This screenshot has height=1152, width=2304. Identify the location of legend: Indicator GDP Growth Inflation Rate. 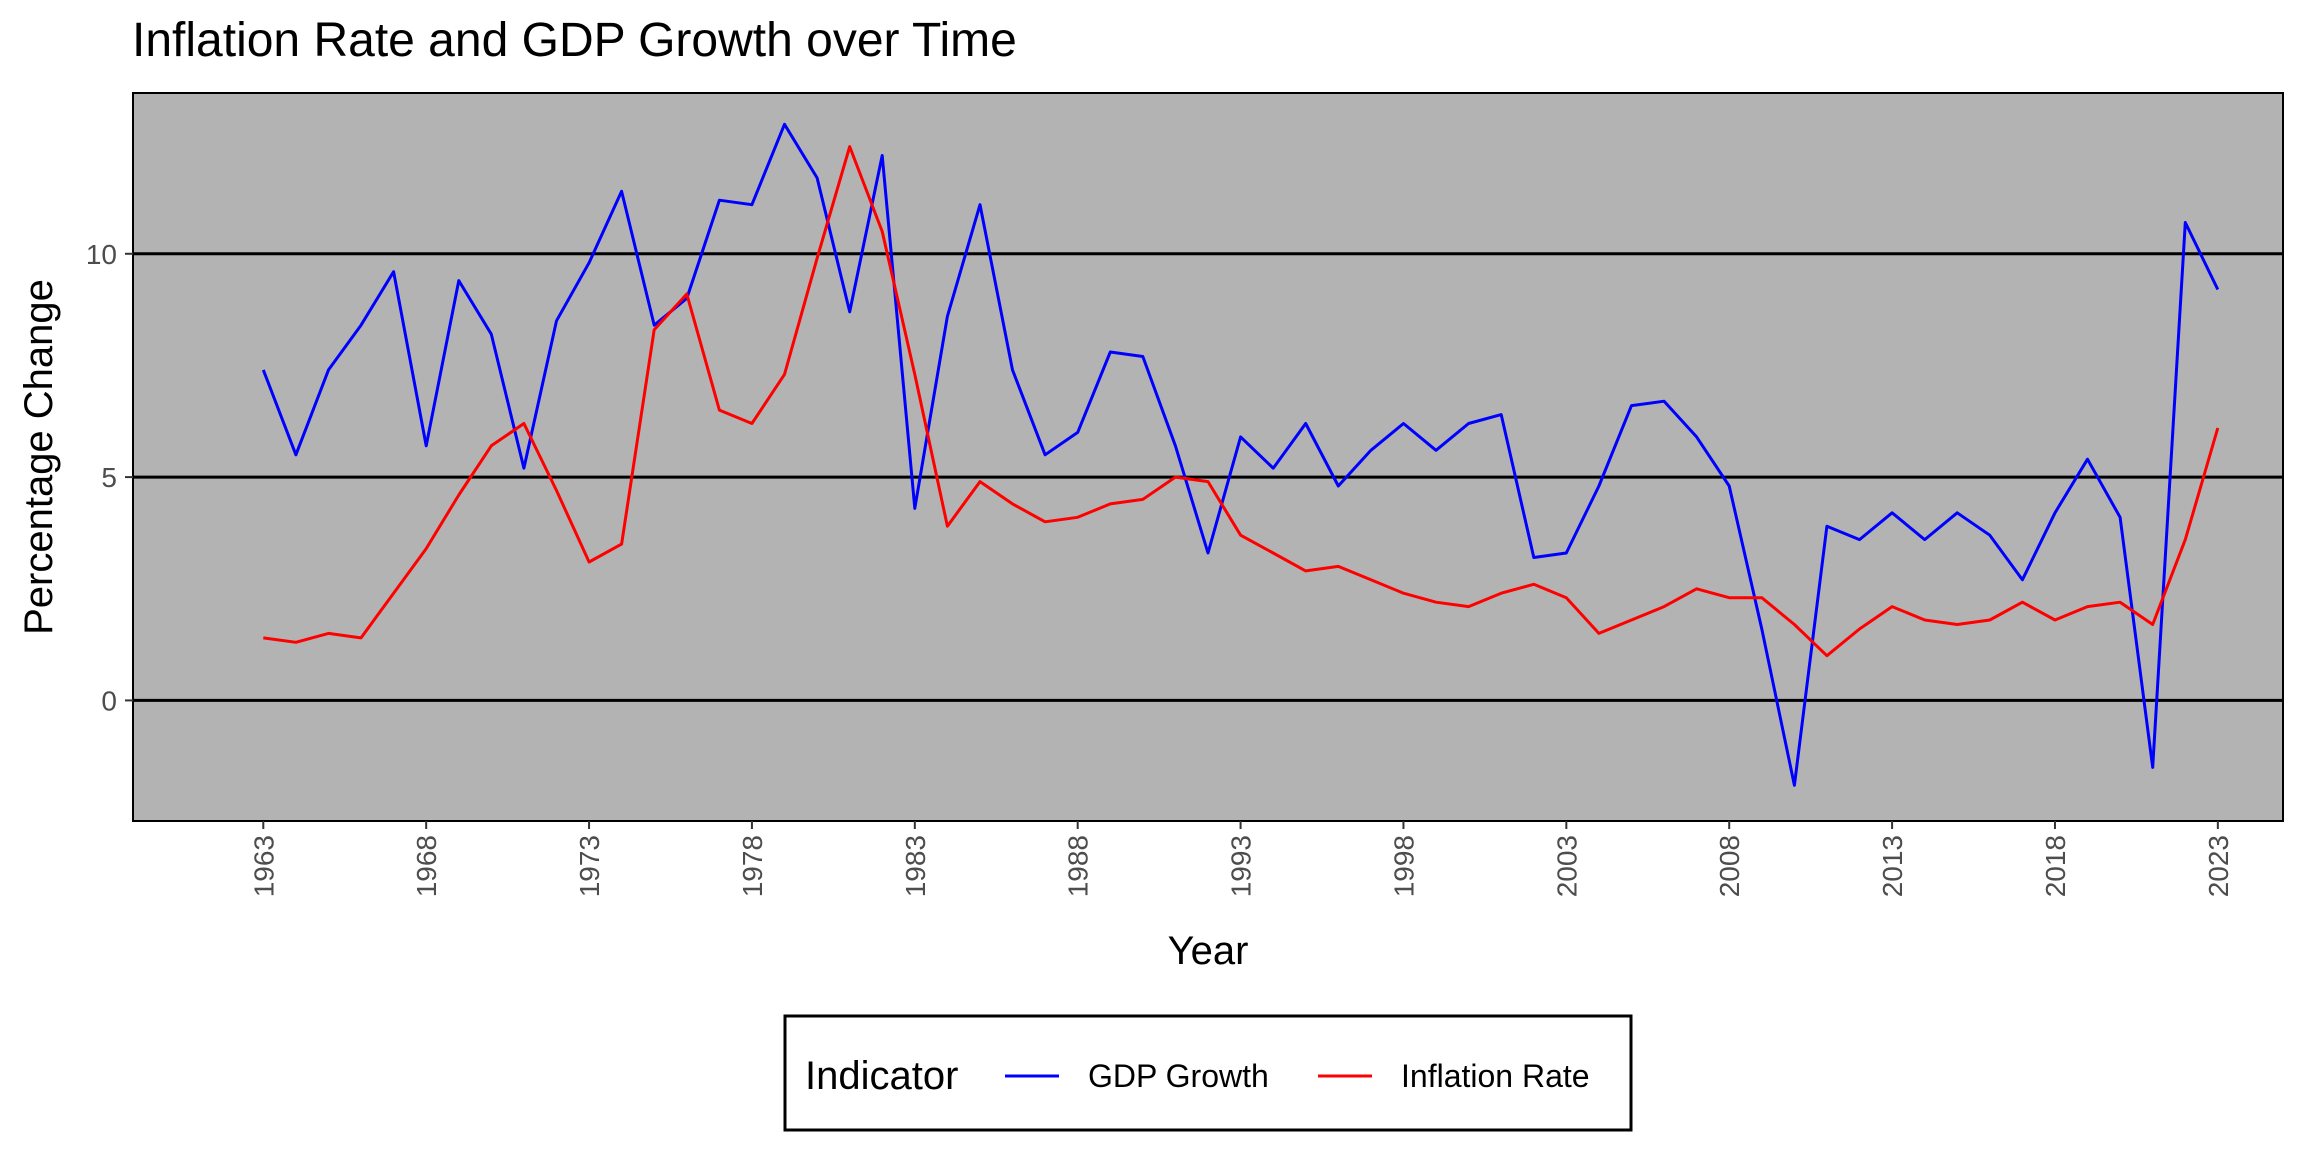
(1208, 1073).